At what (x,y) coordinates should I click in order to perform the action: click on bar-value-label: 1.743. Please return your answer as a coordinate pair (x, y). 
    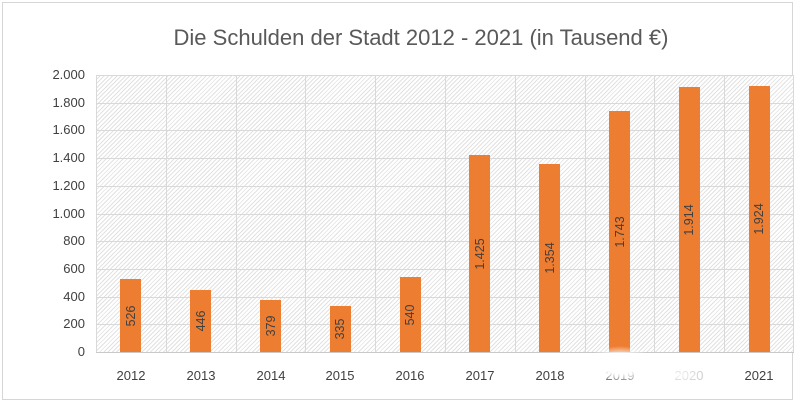
    Looking at the image, I should click on (620, 232).